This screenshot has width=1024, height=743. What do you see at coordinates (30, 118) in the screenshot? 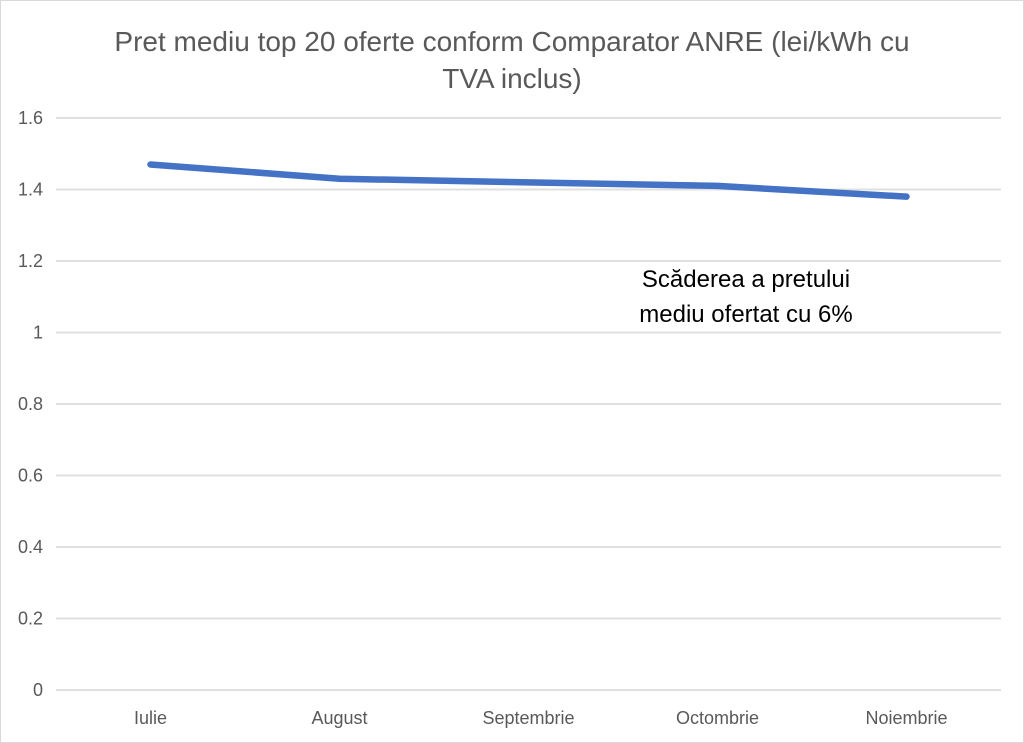
I see `y-axis-tick-label: 1.6` at bounding box center [30, 118].